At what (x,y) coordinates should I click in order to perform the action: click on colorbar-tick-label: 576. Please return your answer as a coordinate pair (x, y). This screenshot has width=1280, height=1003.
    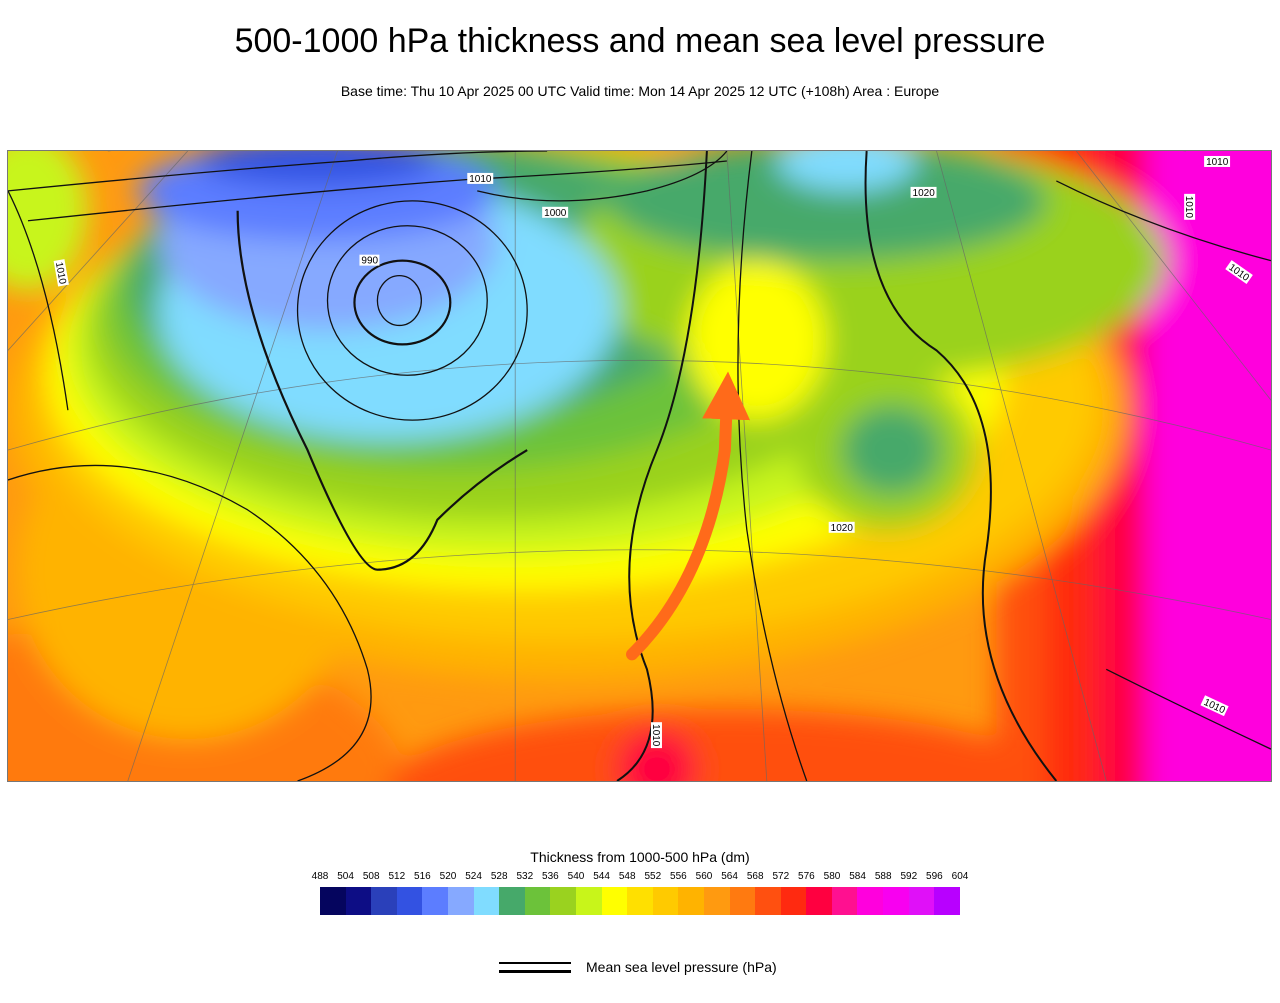
    Looking at the image, I should click on (806, 876).